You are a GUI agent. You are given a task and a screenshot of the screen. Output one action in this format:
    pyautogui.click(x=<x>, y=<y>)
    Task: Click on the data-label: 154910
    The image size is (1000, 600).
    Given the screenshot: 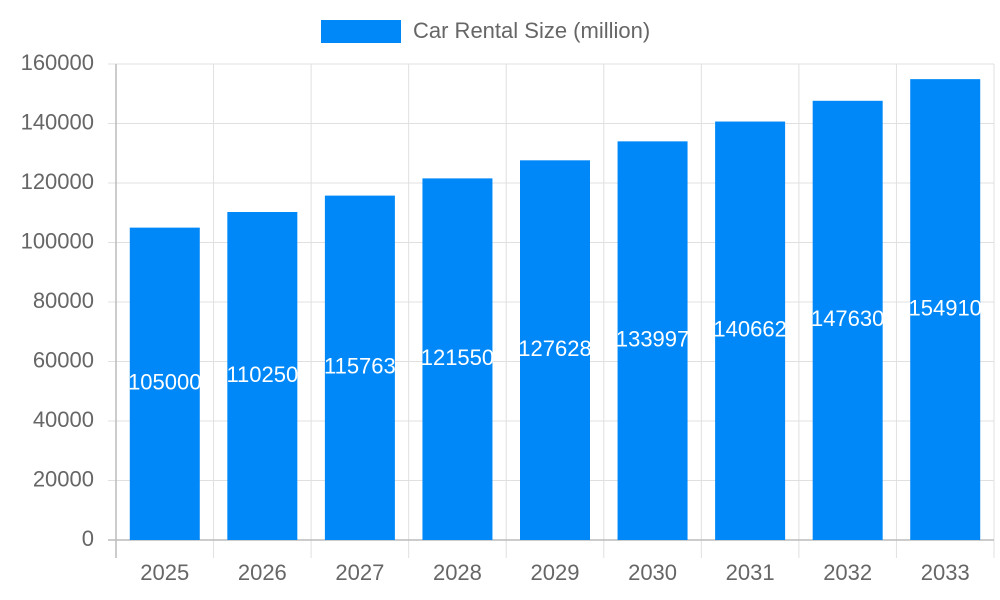 What is the action you would take?
    pyautogui.click(x=945, y=307)
    